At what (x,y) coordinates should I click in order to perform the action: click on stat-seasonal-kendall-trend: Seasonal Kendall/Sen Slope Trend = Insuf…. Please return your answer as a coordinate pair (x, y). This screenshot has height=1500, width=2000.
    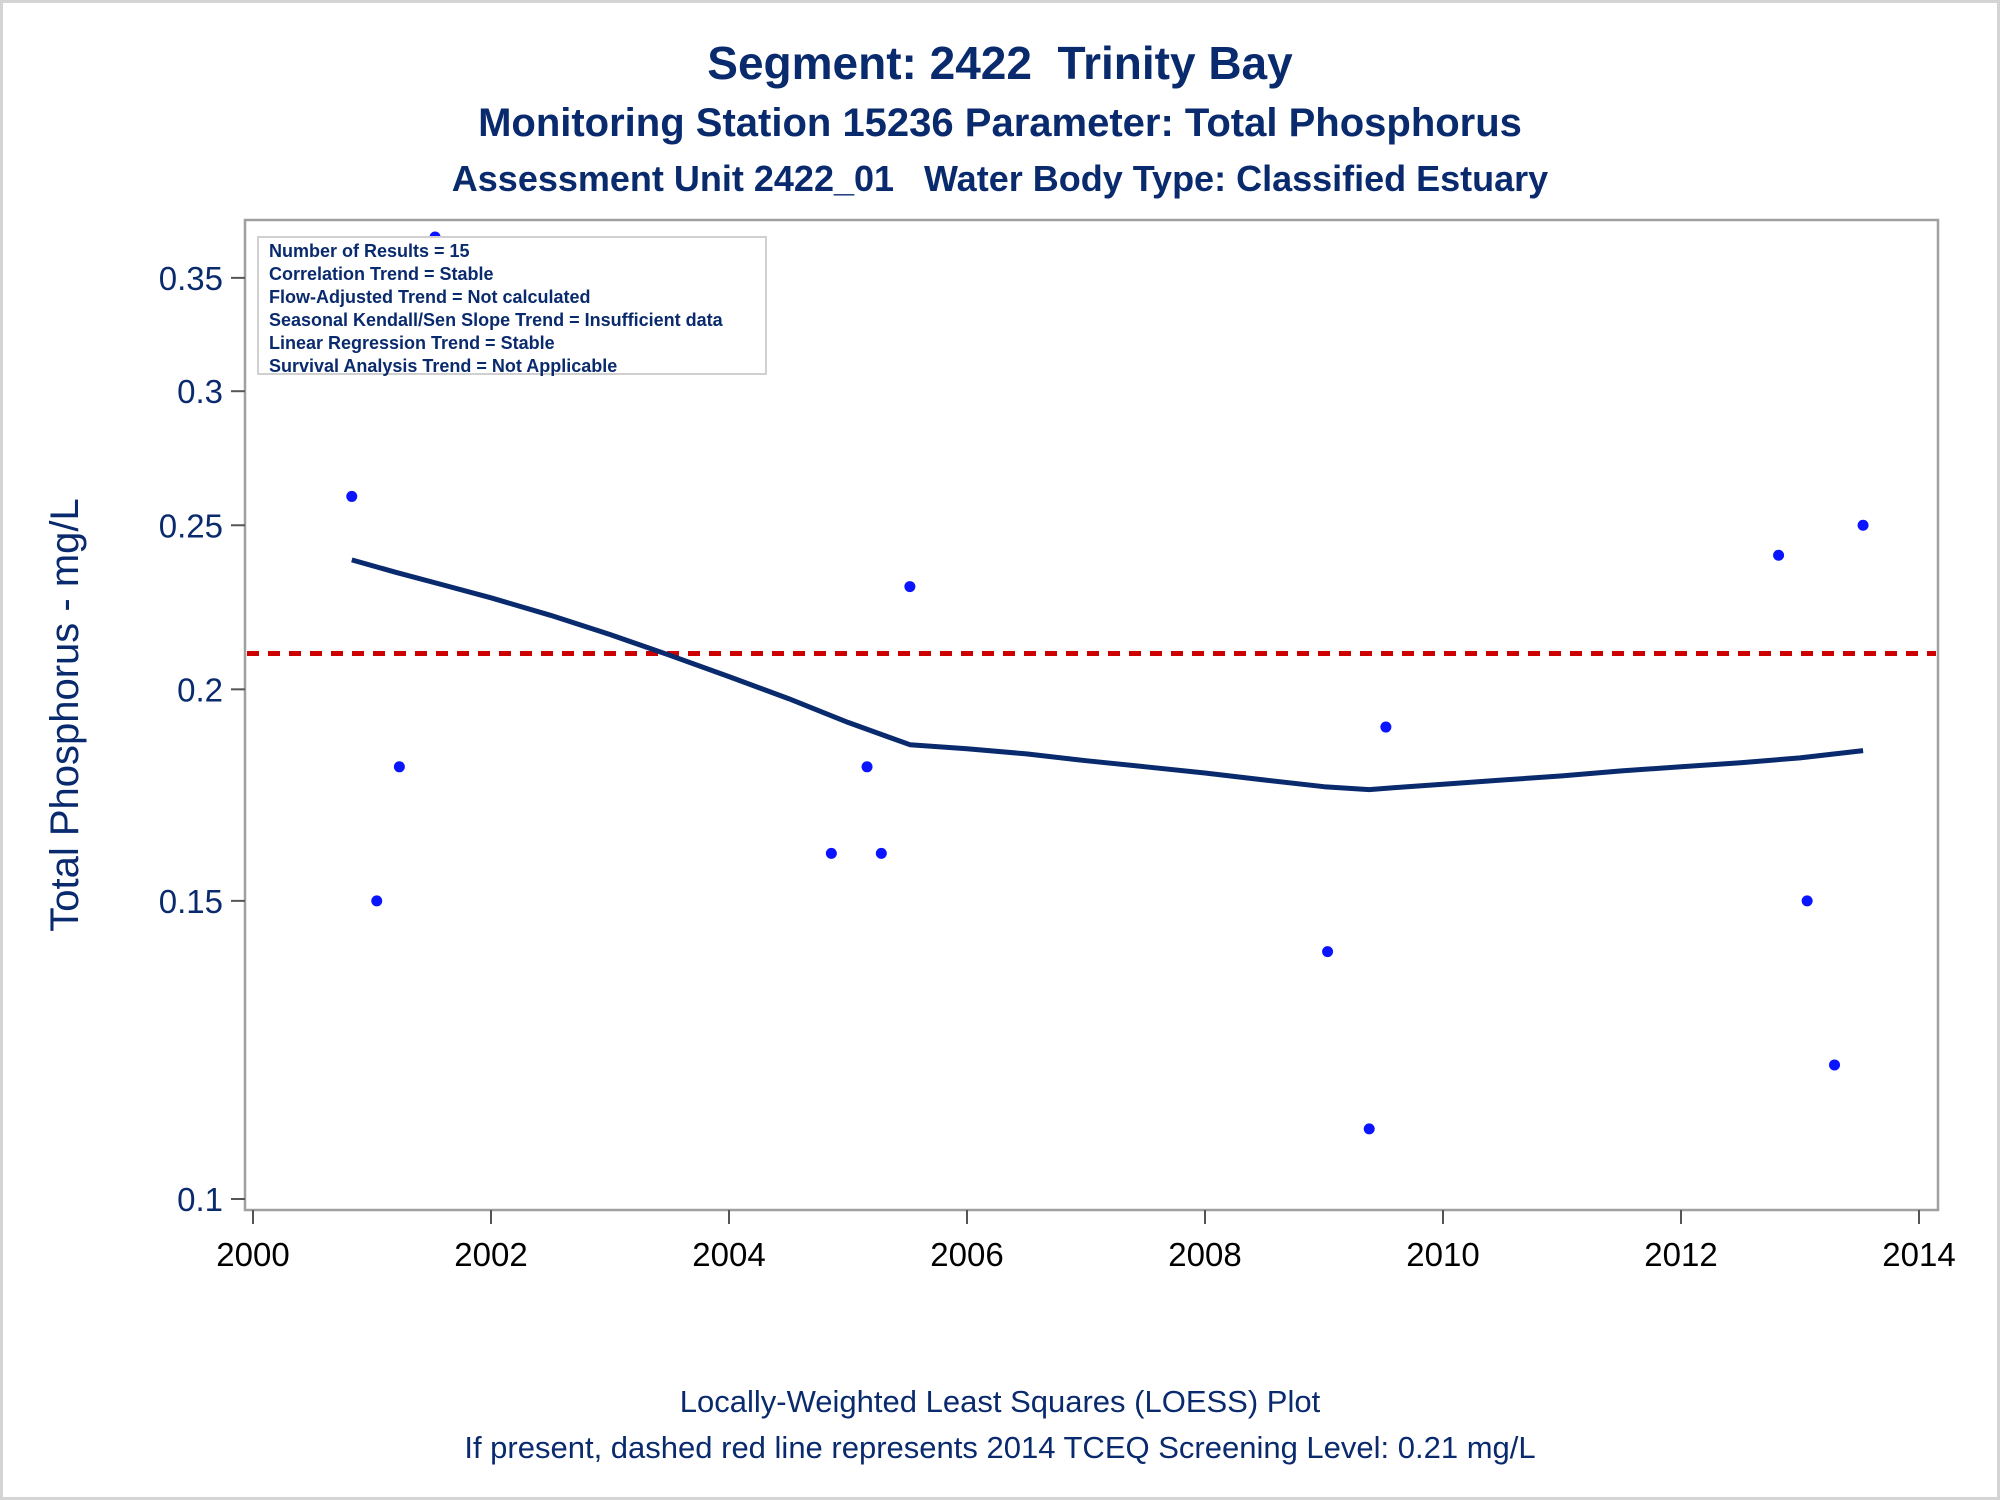
    Looking at the image, I should click on (496, 320).